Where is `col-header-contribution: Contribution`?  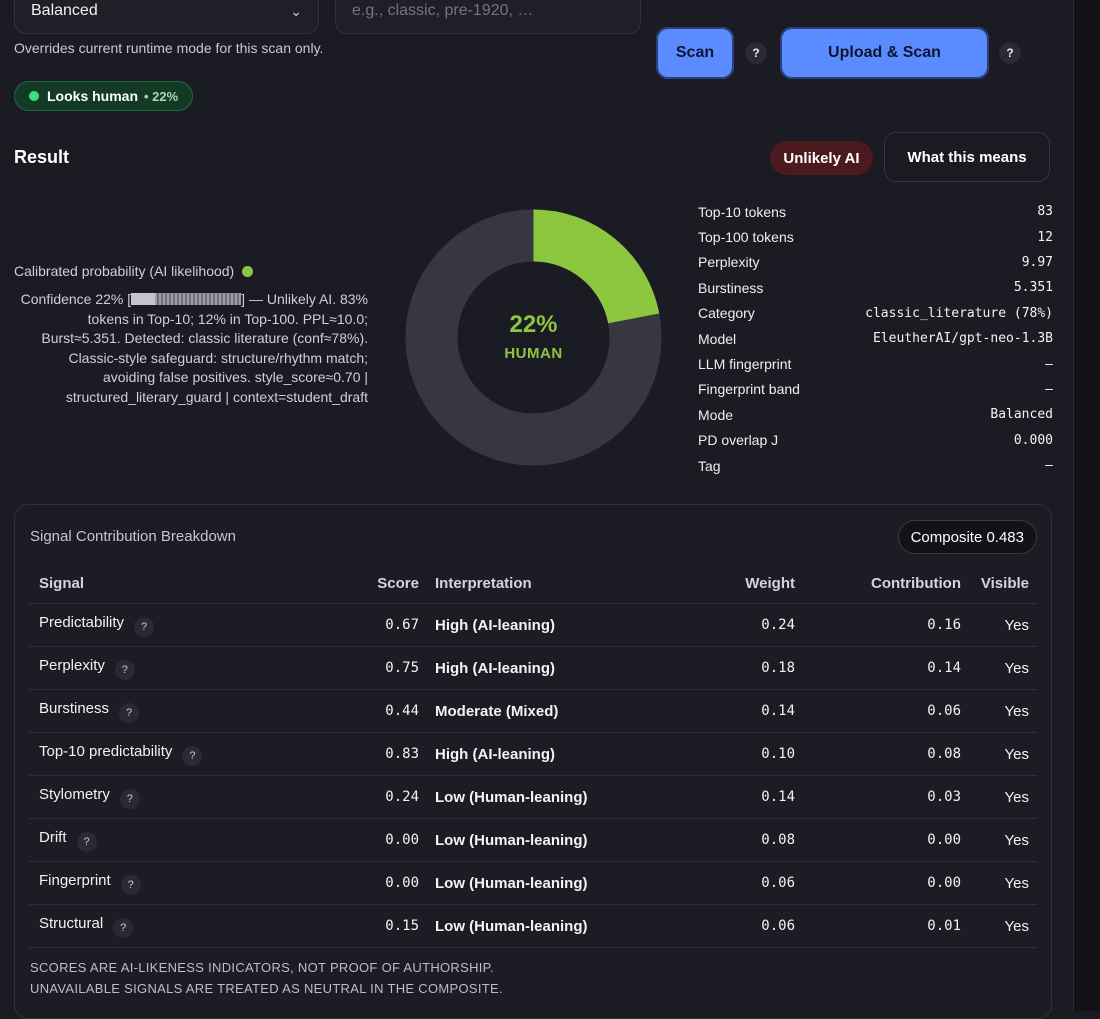 col-header-contribution: Contribution is located at coordinates (878, 583).